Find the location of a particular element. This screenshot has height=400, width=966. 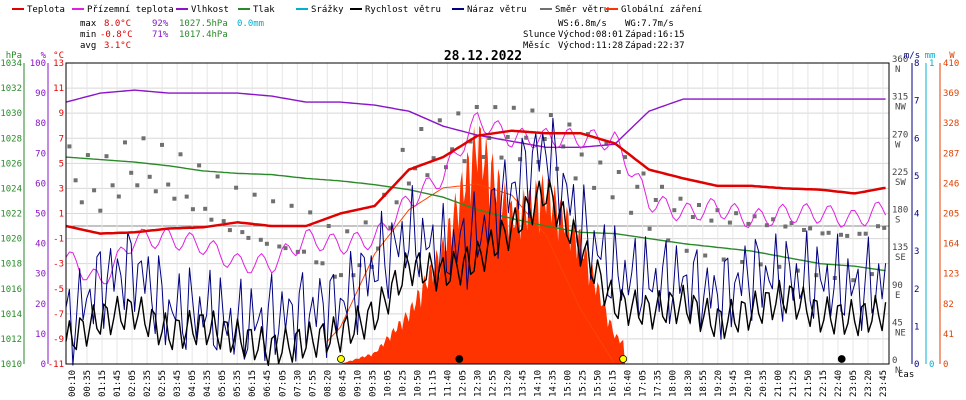

x-tick-label: 23:45 is located at coordinates (884, 383).